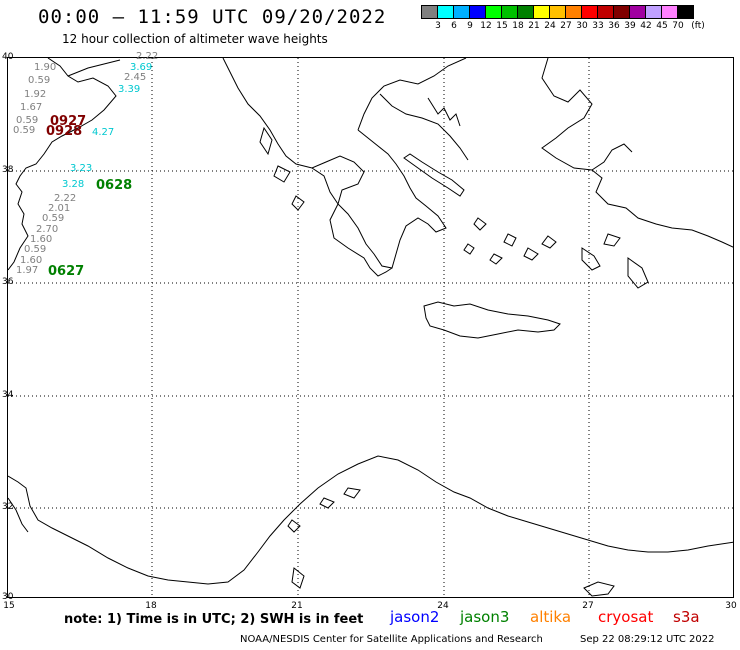  I want to click on colorbar-tick: 45, so click(662, 26).